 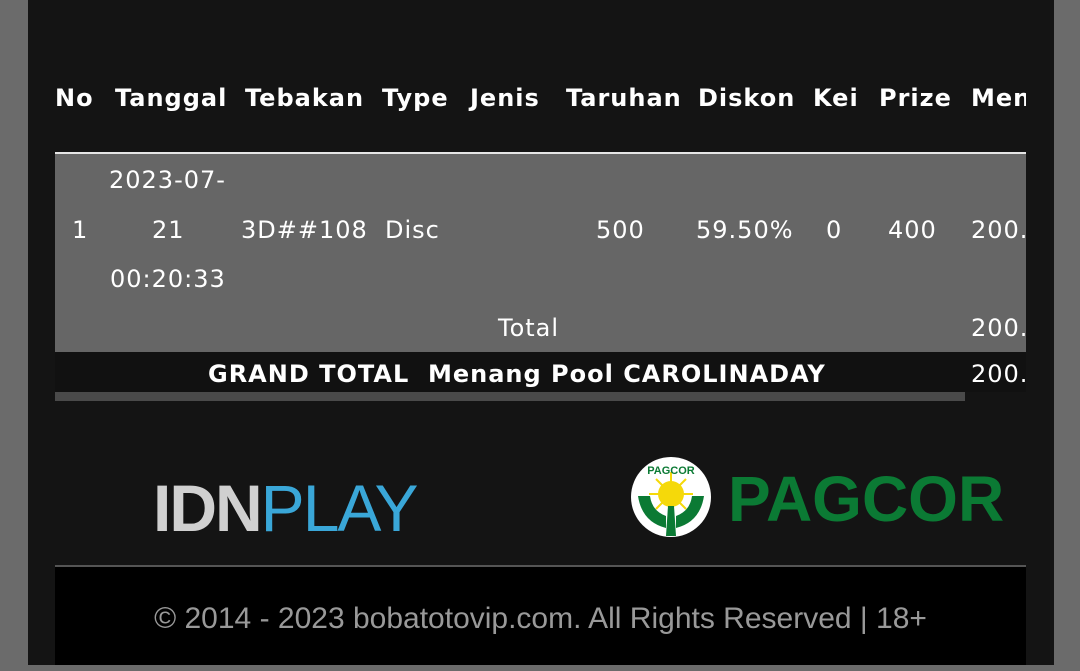 What do you see at coordinates (671, 471) in the screenshot?
I see `svg-text: PAGCOR` at bounding box center [671, 471].